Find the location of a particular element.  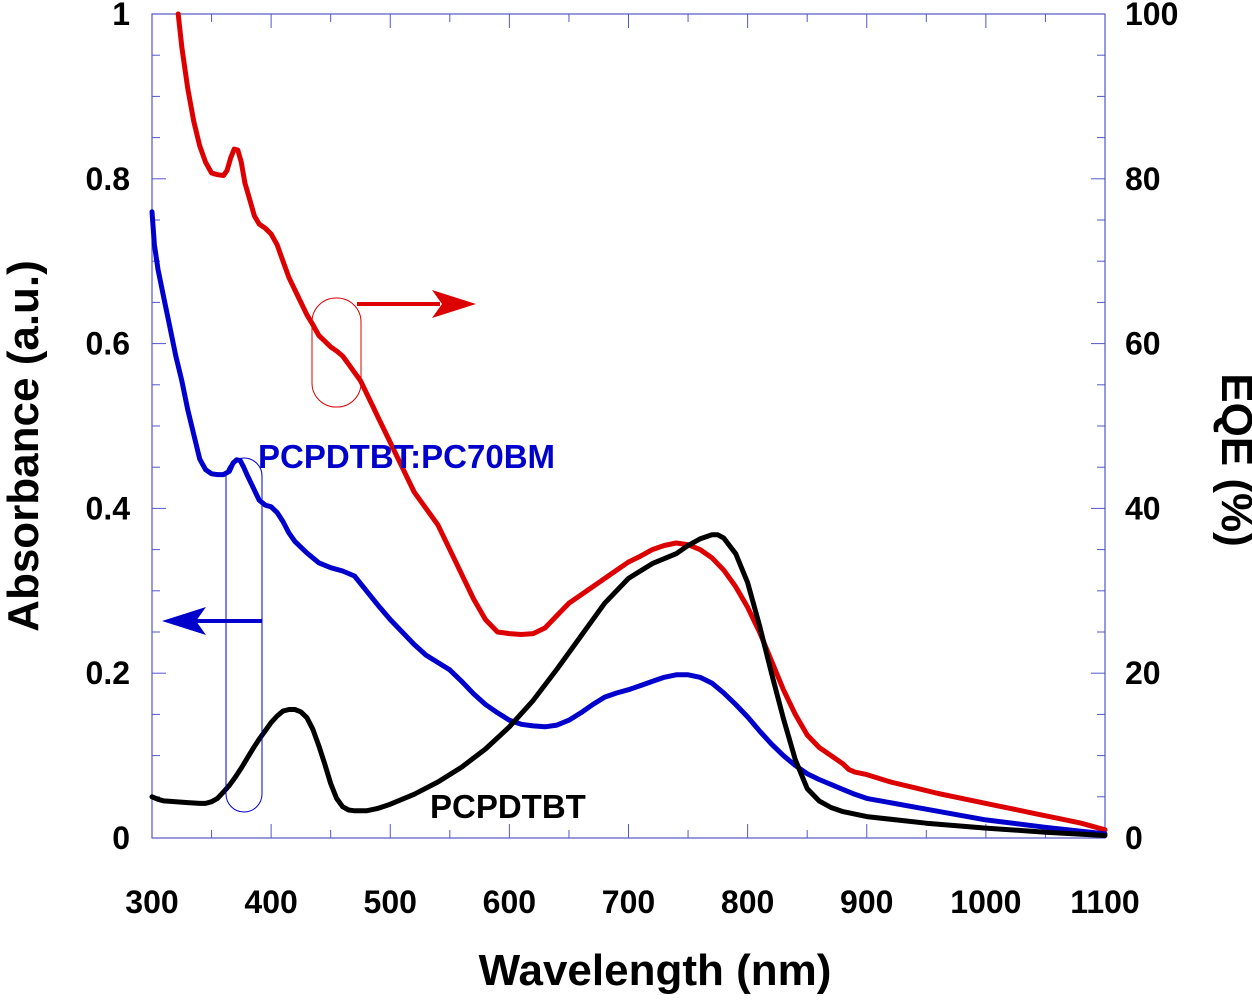

pcpdtbt-label: PCPDTBT is located at coordinates (508, 806).